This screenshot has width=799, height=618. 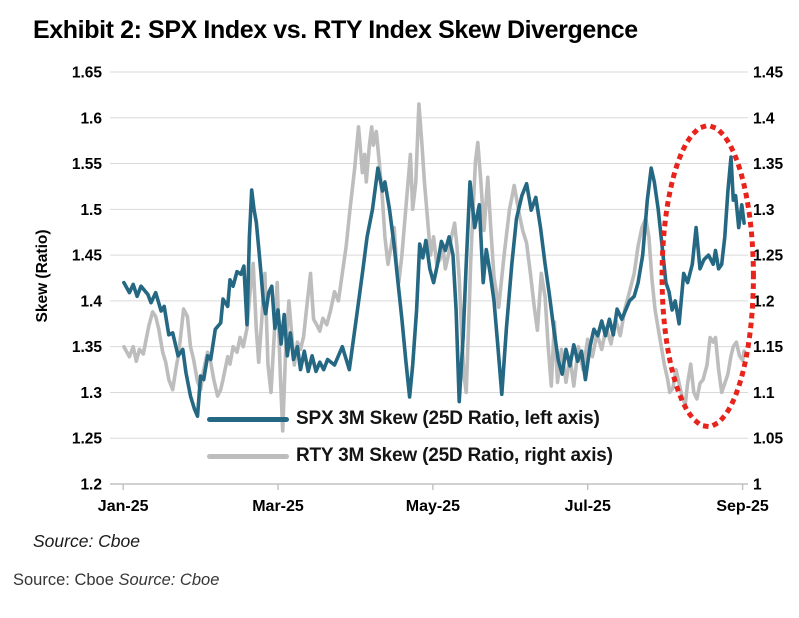 What do you see at coordinates (278, 506) in the screenshot?
I see `x-axis-tick-label: Mar-25` at bounding box center [278, 506].